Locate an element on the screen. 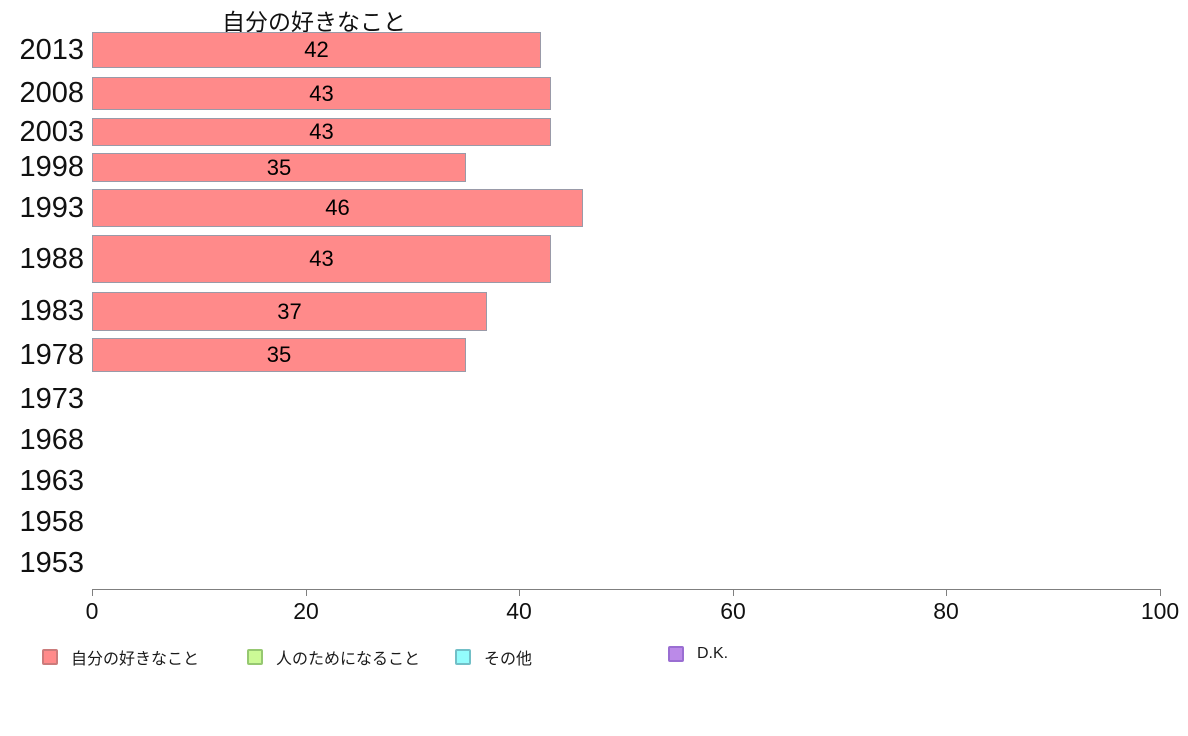  x-axis-tick-label: 40 is located at coordinates (519, 611).